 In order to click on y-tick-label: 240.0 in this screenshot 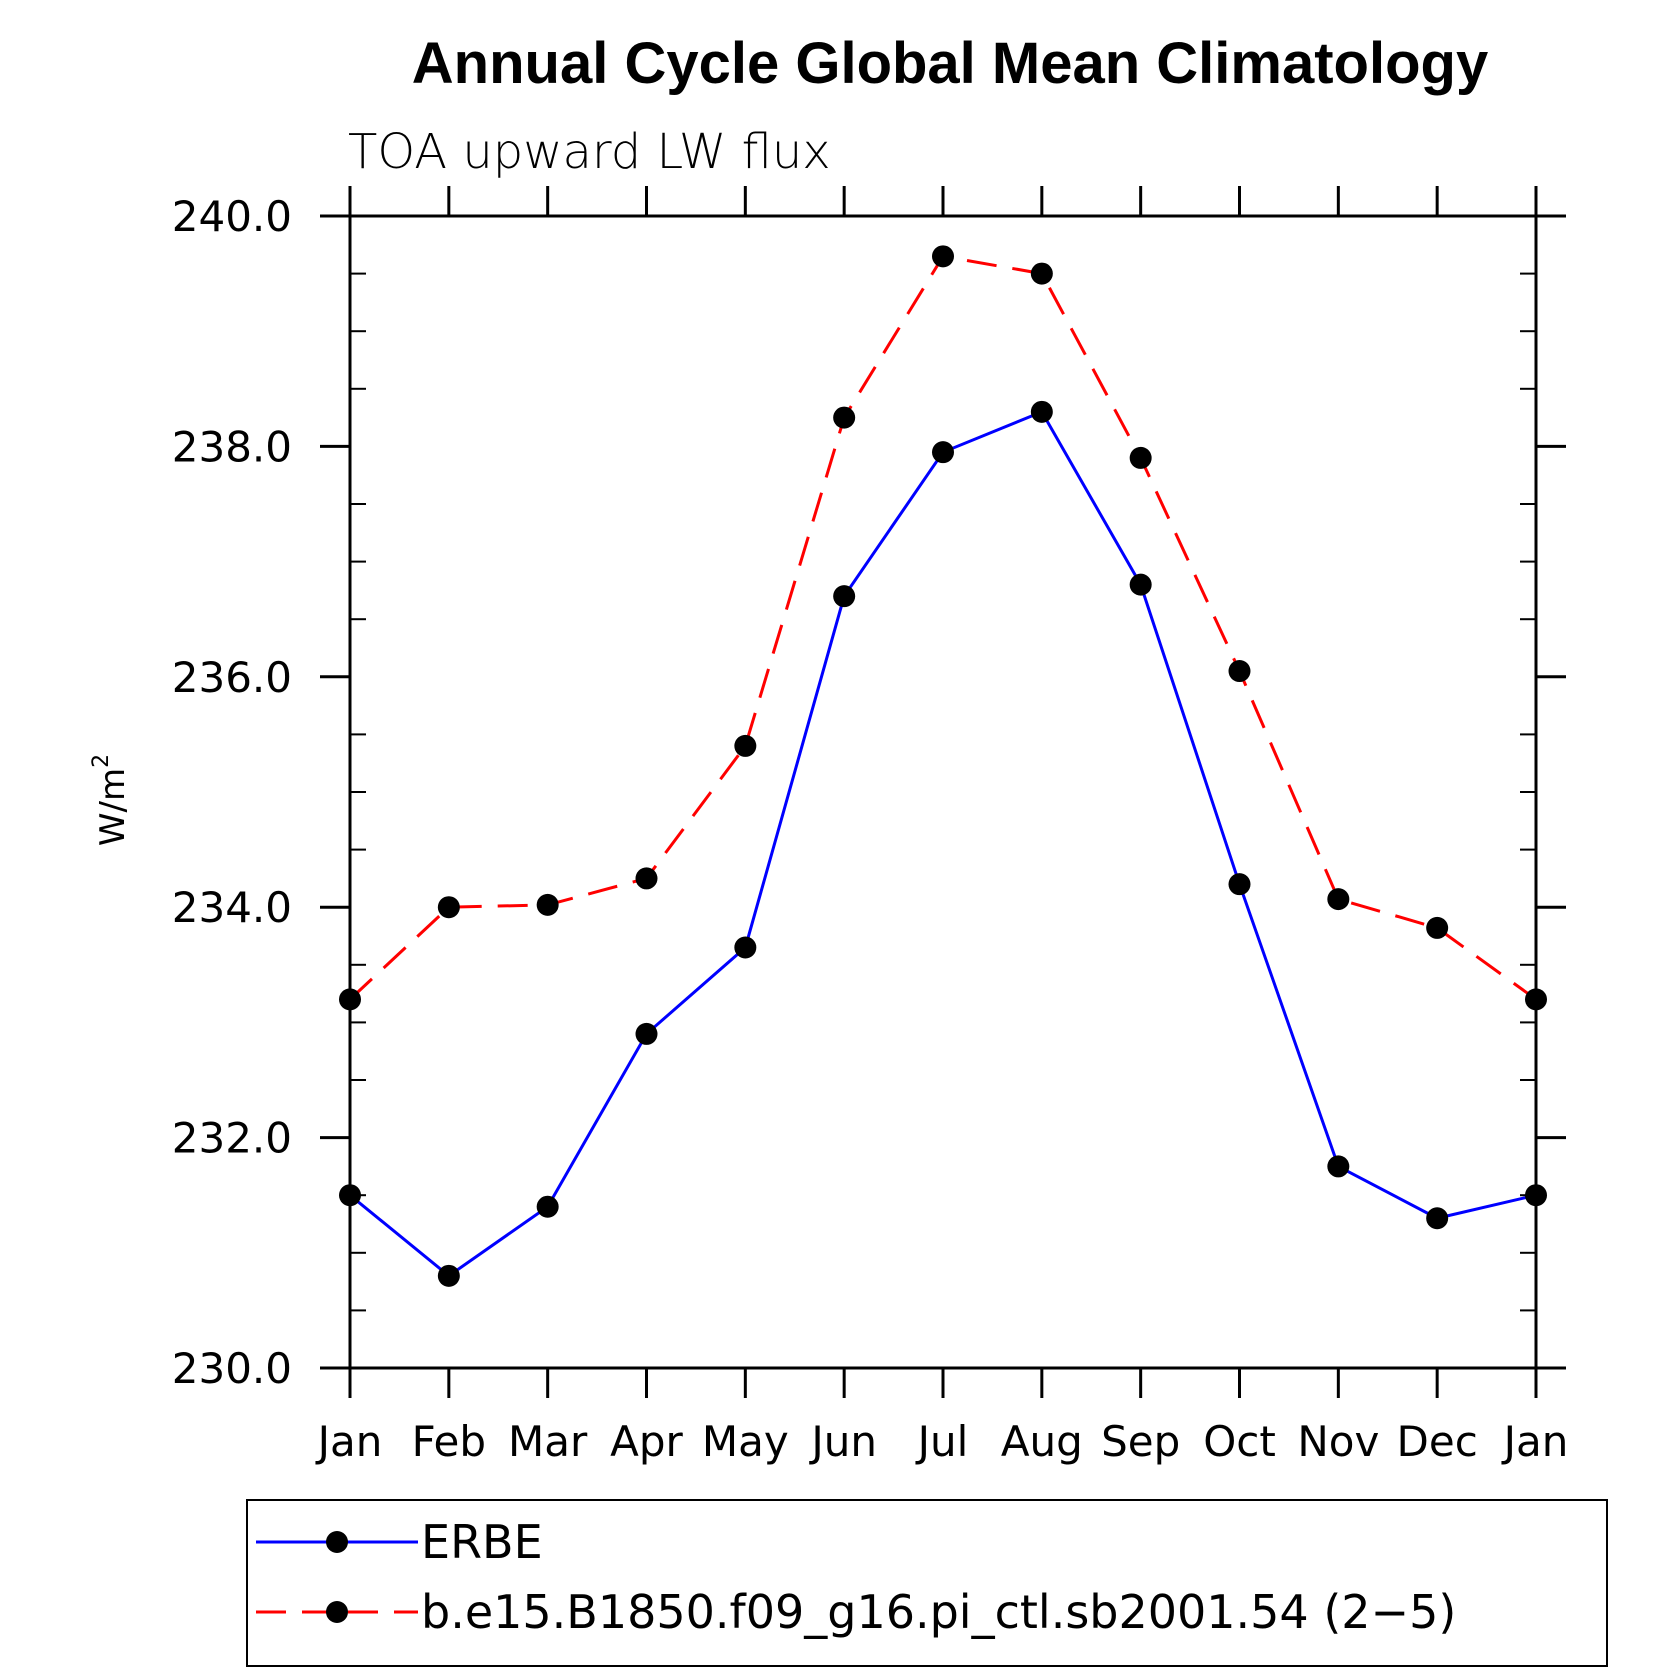, I will do `click(232, 216)`.